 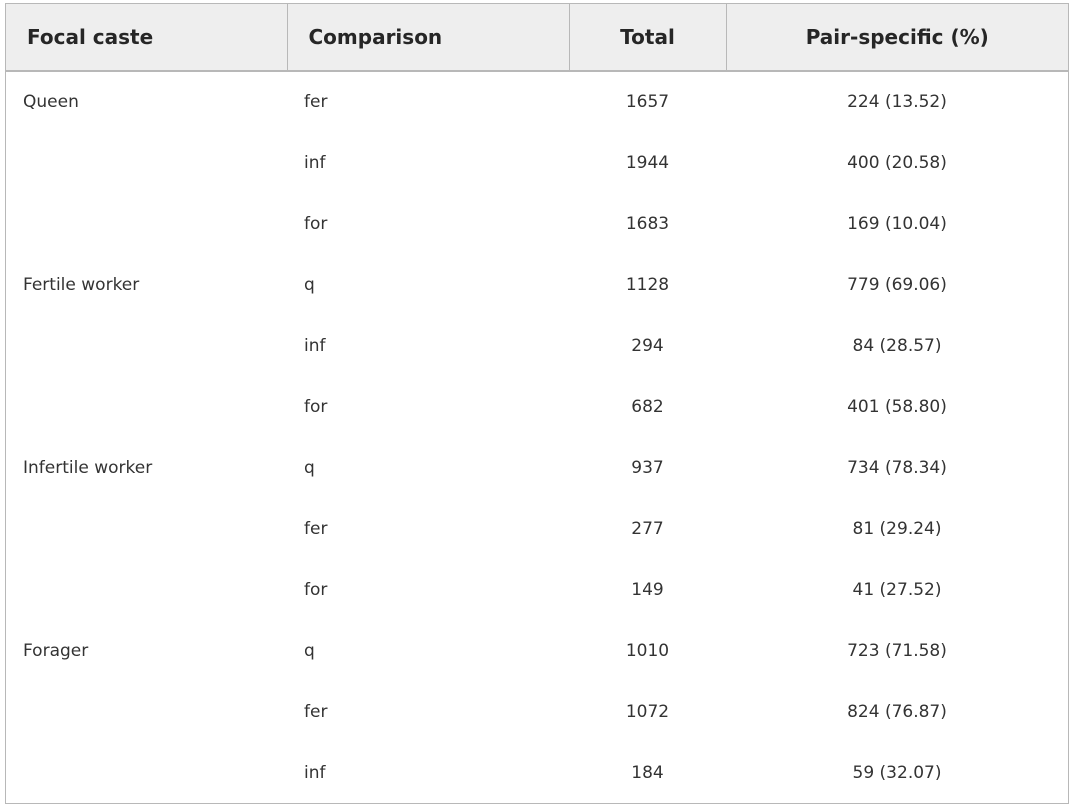 I want to click on cell-focal-caste: Forager, so click(x=56, y=650).